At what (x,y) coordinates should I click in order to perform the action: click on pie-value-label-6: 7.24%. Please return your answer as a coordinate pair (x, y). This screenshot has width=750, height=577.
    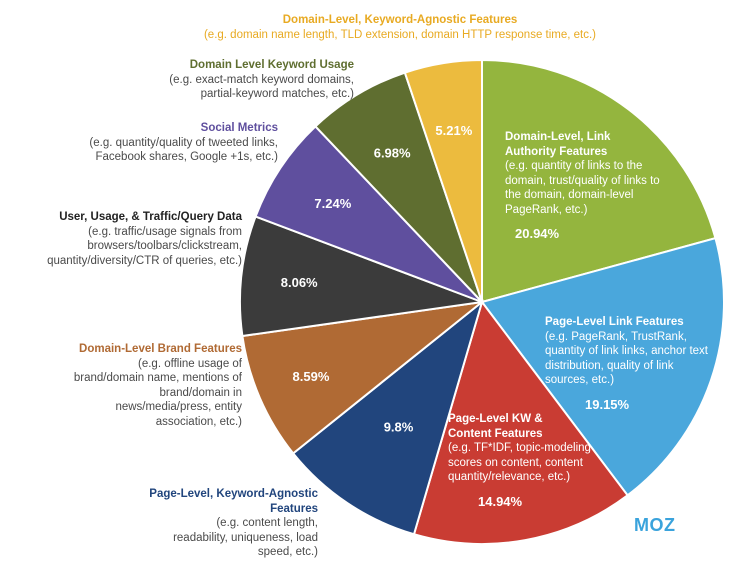
    Looking at the image, I should click on (332, 203).